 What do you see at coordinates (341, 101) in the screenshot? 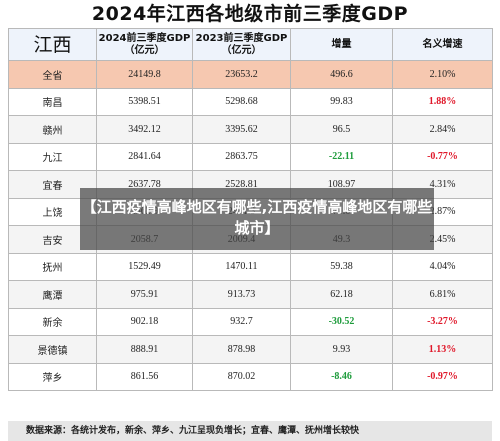
I see `increase-cell: 99.83` at bounding box center [341, 101].